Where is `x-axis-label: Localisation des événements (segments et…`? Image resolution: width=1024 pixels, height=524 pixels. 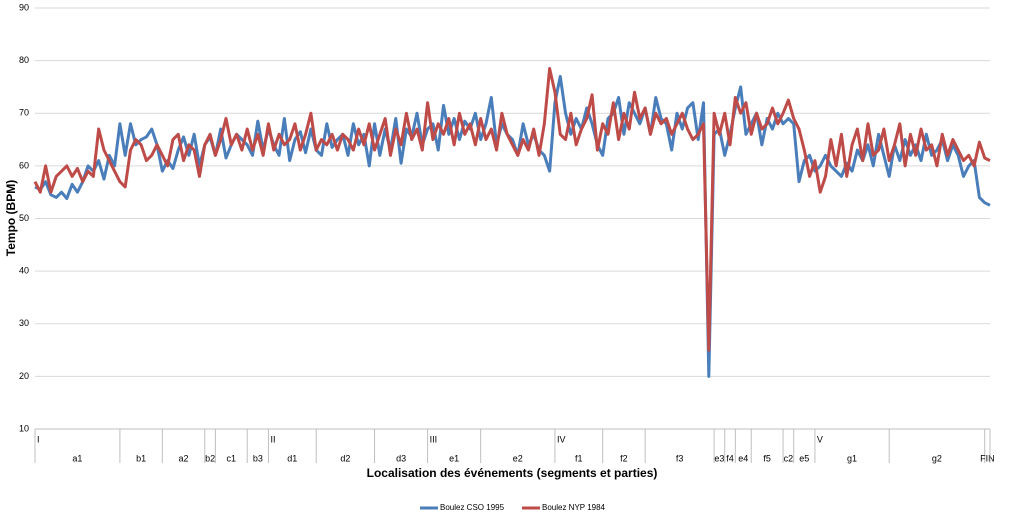 x-axis-label: Localisation des événements (segments et… is located at coordinates (512, 473).